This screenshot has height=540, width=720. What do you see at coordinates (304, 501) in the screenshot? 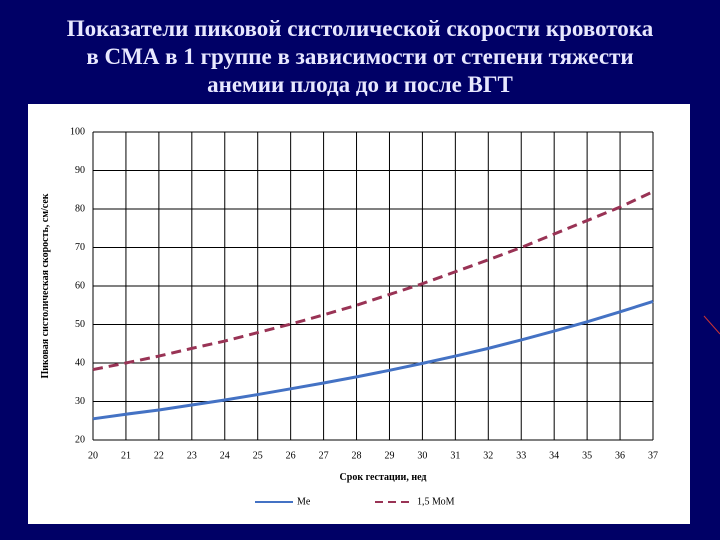
I see `legend-label: Me` at bounding box center [304, 501].